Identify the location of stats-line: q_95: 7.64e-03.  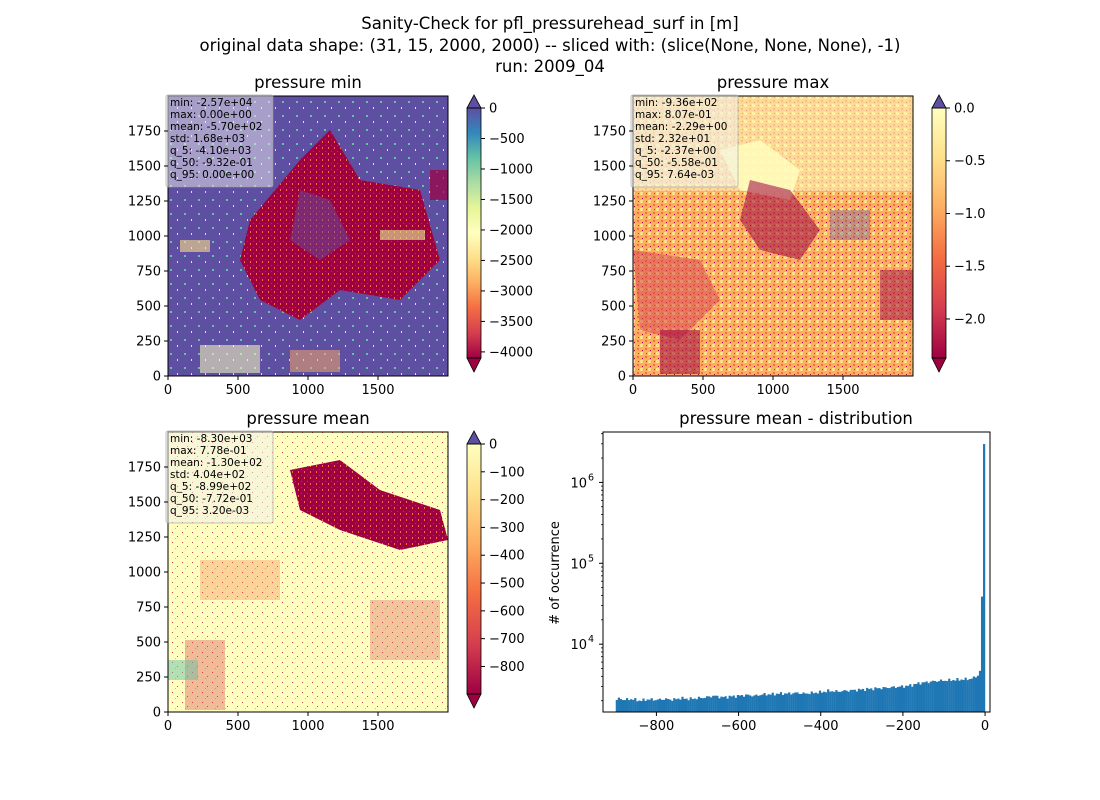
(674, 175).